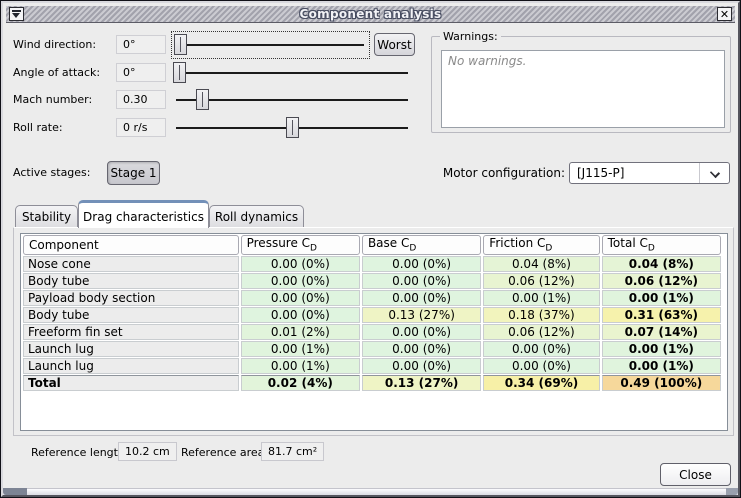 This screenshot has height=498, width=741. Describe the element at coordinates (583, 89) in the screenshot. I see `warnings-textarea: No warnings.` at that location.